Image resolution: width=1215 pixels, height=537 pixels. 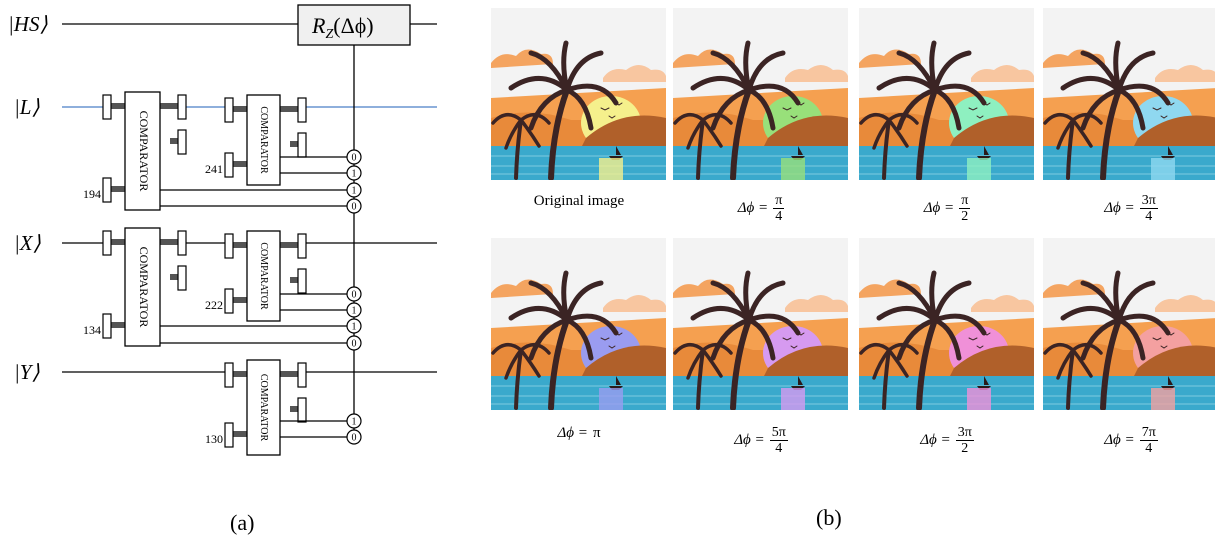 What do you see at coordinates (965, 448) in the screenshot?
I see `denominator: 2` at bounding box center [965, 448].